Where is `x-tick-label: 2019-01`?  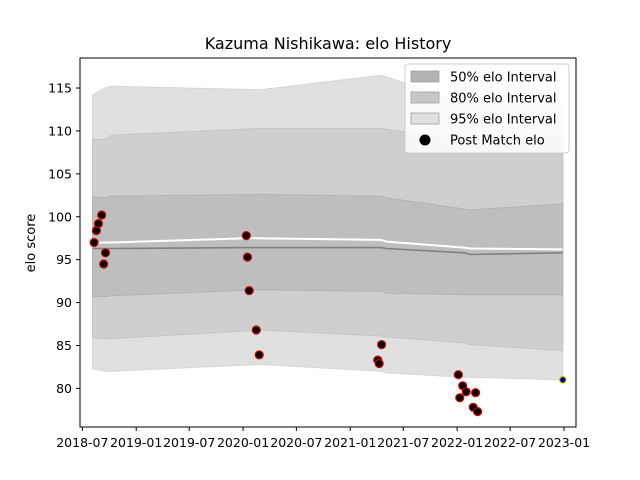
x-tick-label: 2019-01 is located at coordinates (136, 442).